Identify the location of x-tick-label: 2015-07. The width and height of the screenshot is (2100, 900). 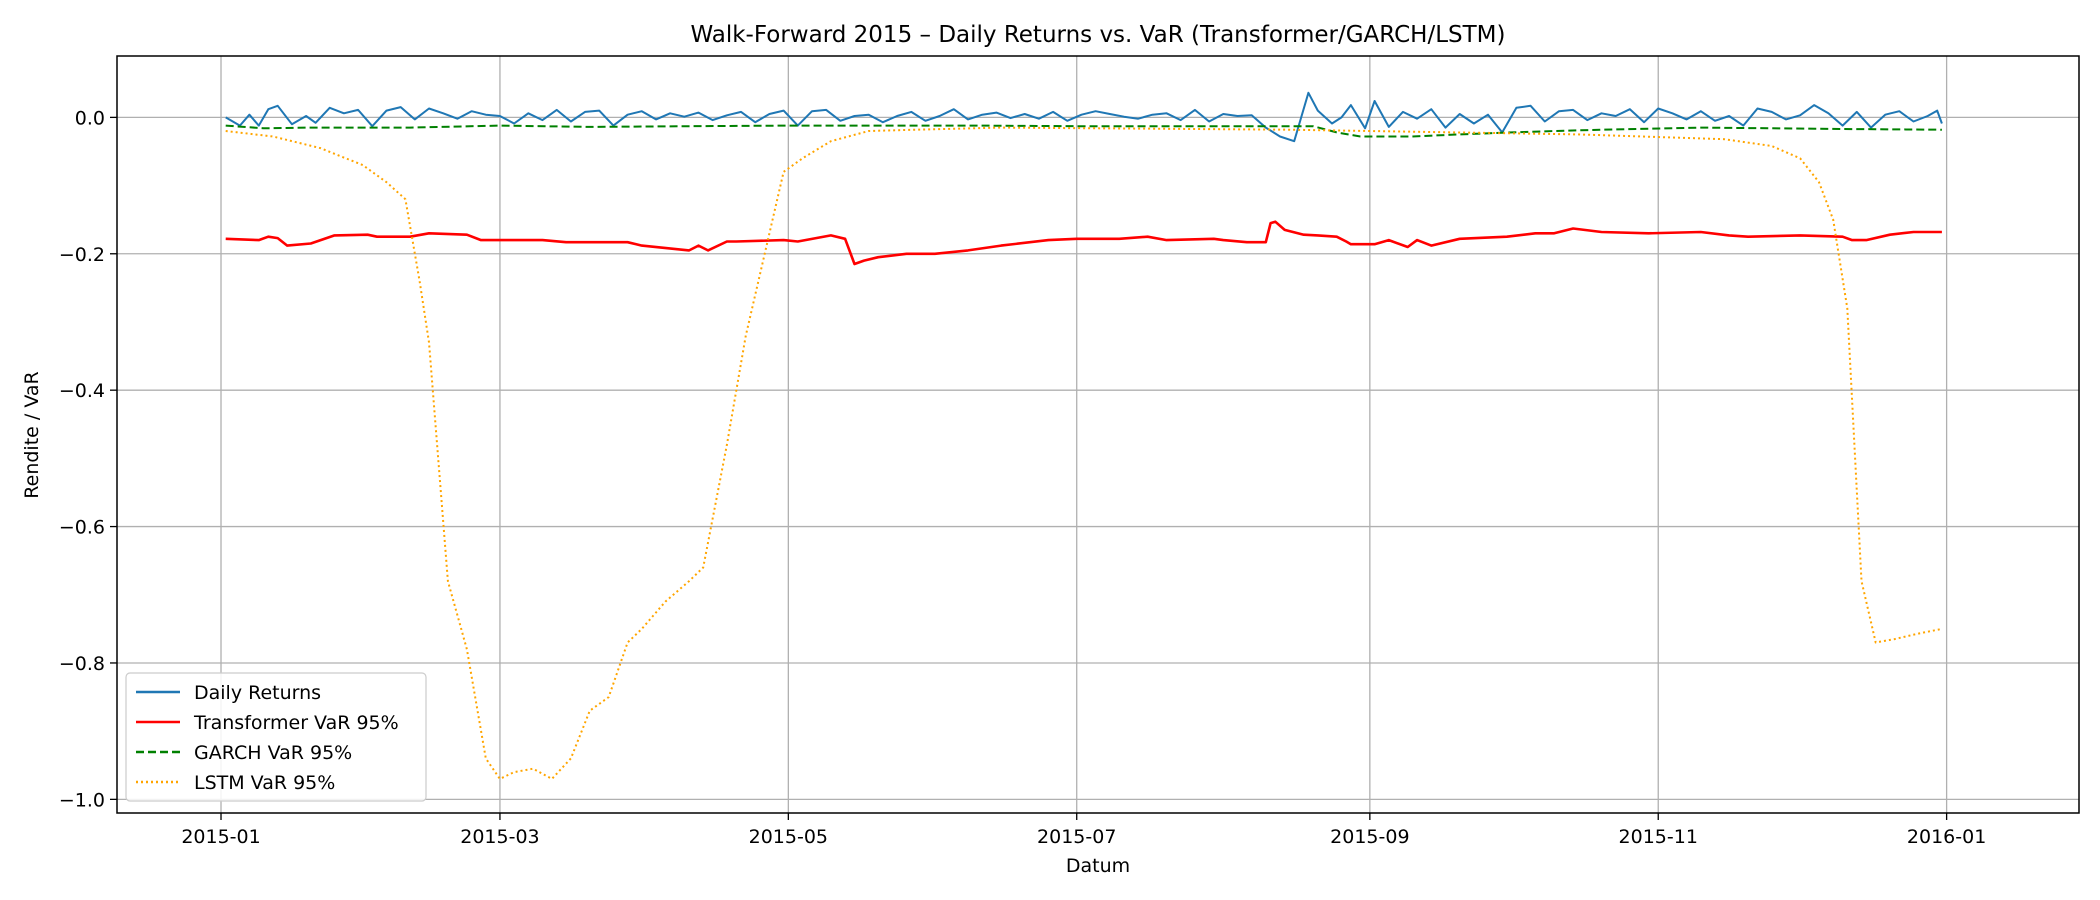
(1076, 837).